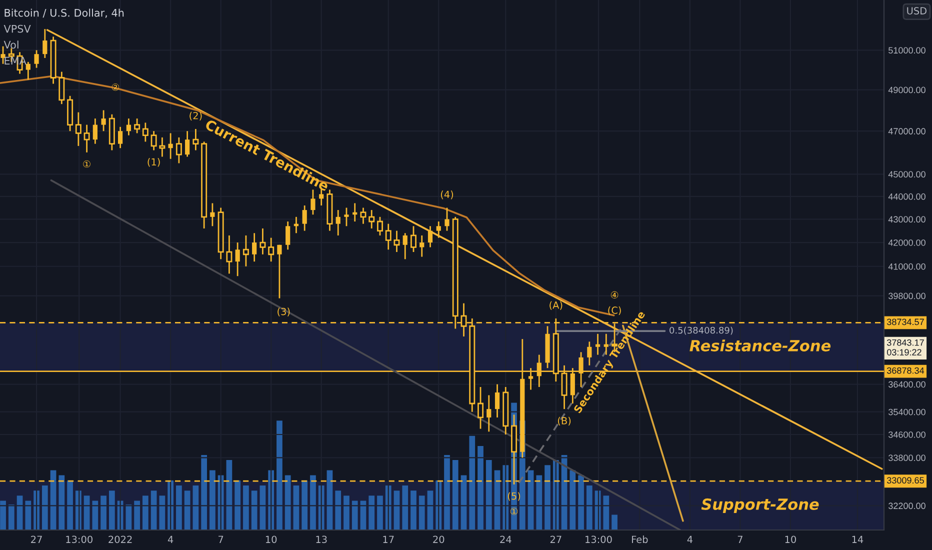  Describe the element at coordinates (171, 539) in the screenshot. I see `x-tick-label: 4` at that location.